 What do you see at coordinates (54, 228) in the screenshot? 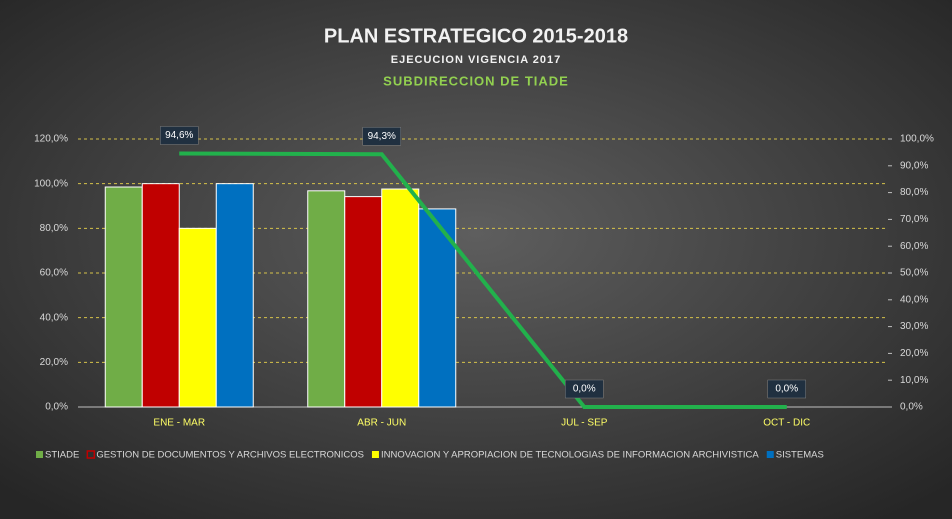
I see `y-tick-label: 80,0%` at bounding box center [54, 228].